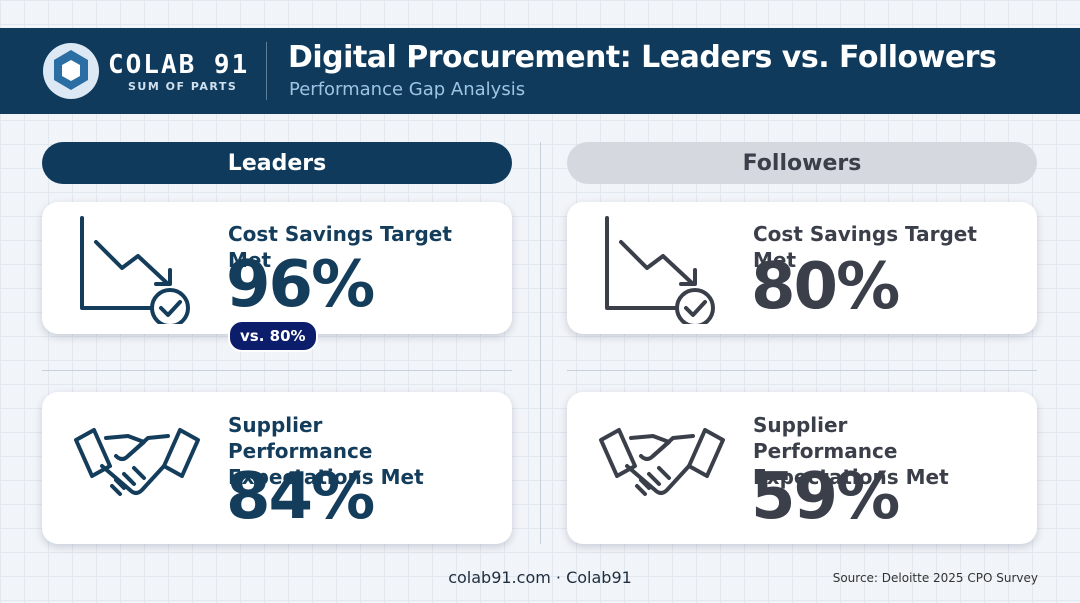 Image resolution: width=1080 pixels, height=603 pixels. I want to click on metric-card: Cost Savings Target Met 80%, so click(802, 268).